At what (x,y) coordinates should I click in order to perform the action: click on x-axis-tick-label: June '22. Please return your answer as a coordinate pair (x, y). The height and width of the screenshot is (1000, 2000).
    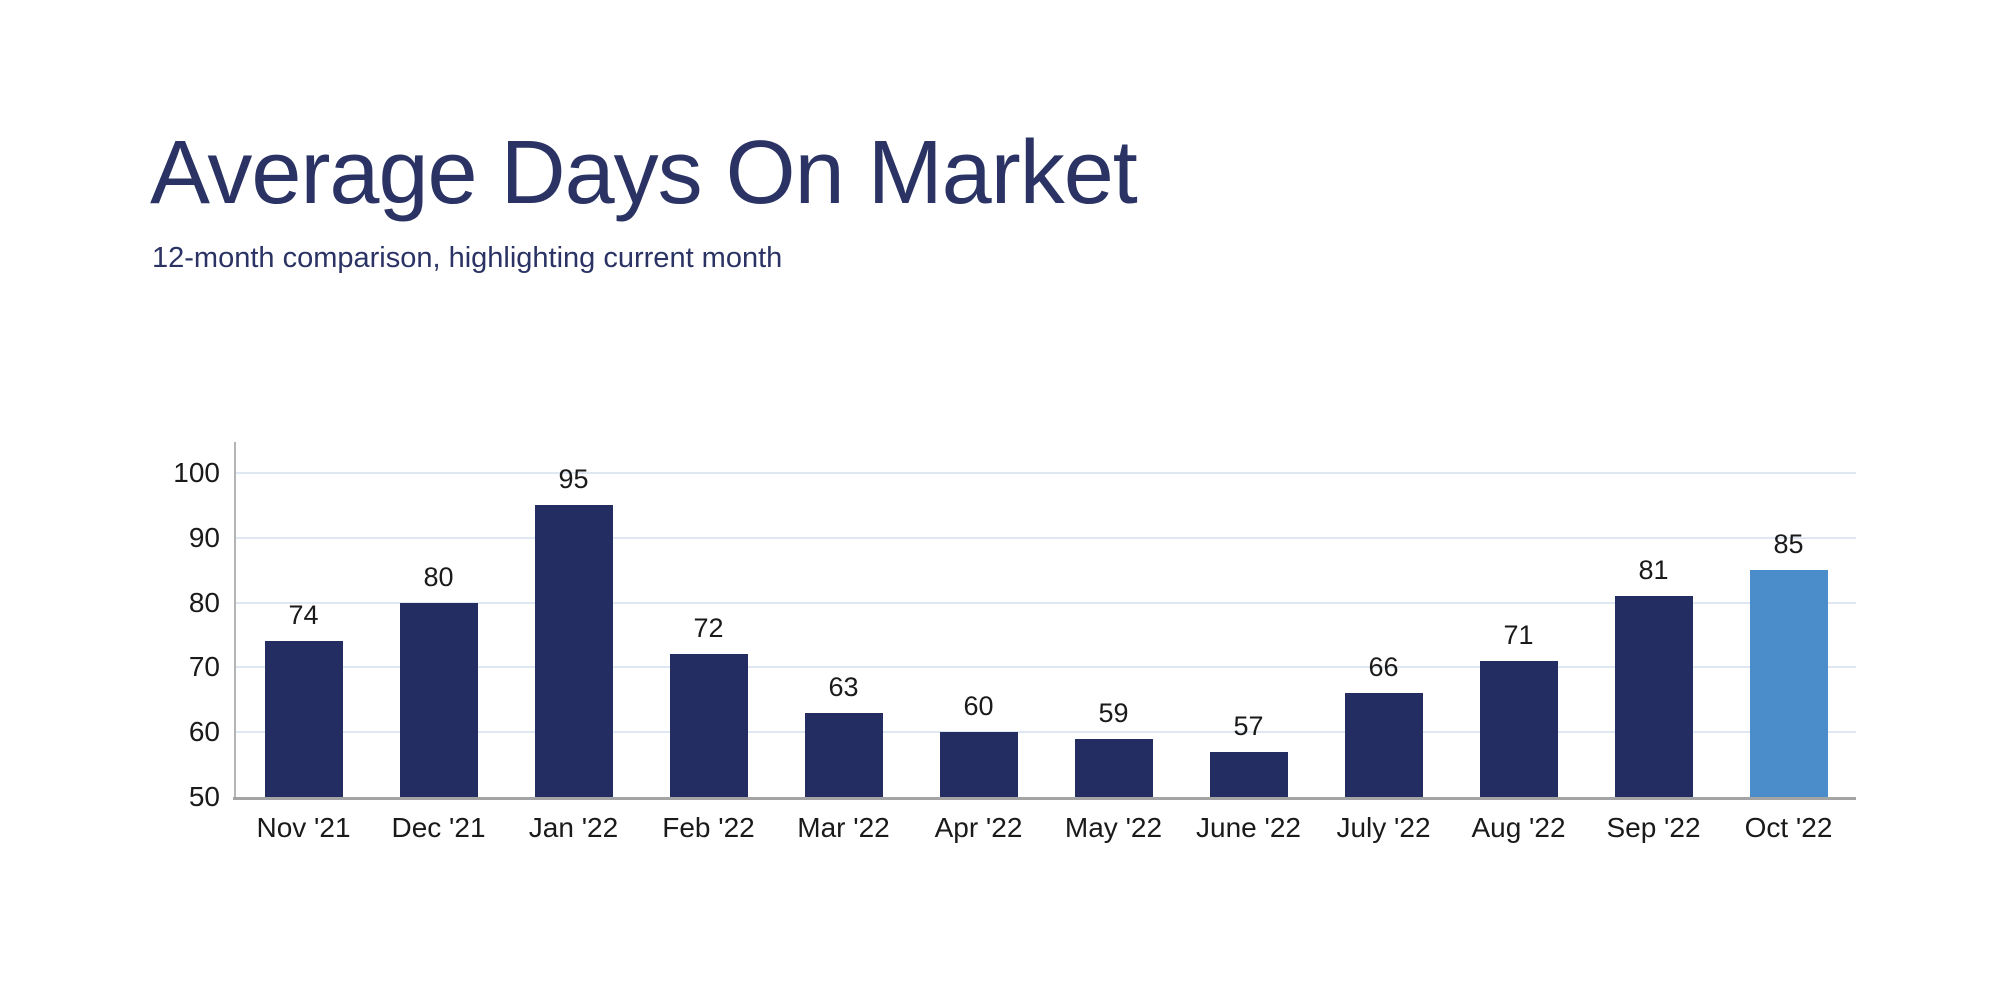
    Looking at the image, I should click on (1248, 827).